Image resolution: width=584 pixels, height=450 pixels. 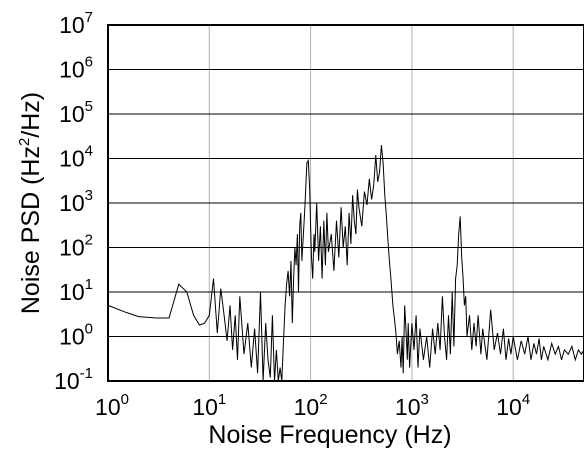 What do you see at coordinates (89, 106) in the screenshot?
I see `y-tick-exp: 5` at bounding box center [89, 106].